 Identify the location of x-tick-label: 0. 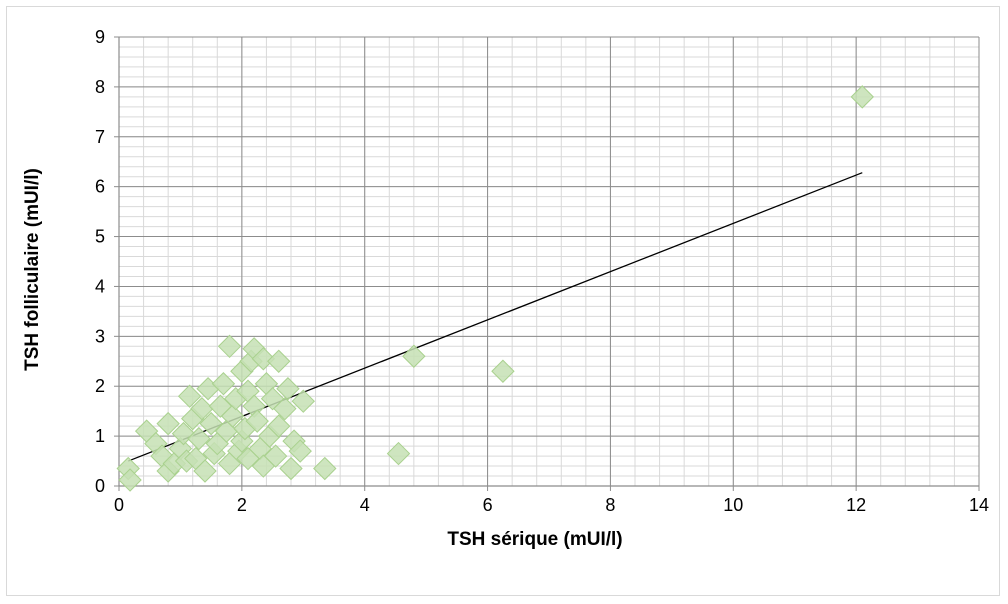
(119, 505).